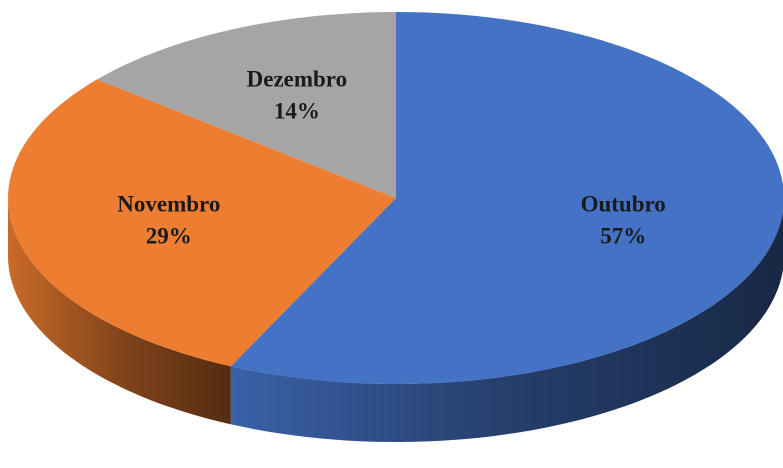  Describe the element at coordinates (168, 204) in the screenshot. I see `slice-name: Novembro` at that location.